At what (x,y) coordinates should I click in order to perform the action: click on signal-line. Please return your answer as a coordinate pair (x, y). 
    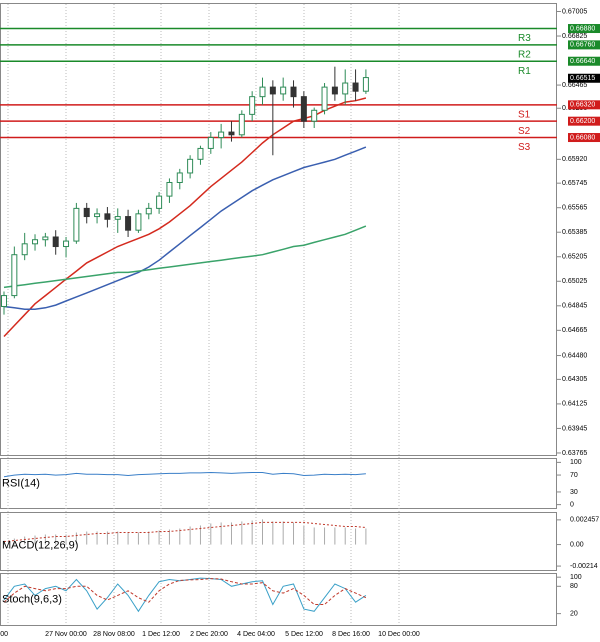
    Looking at the image, I should click on (184, 532).